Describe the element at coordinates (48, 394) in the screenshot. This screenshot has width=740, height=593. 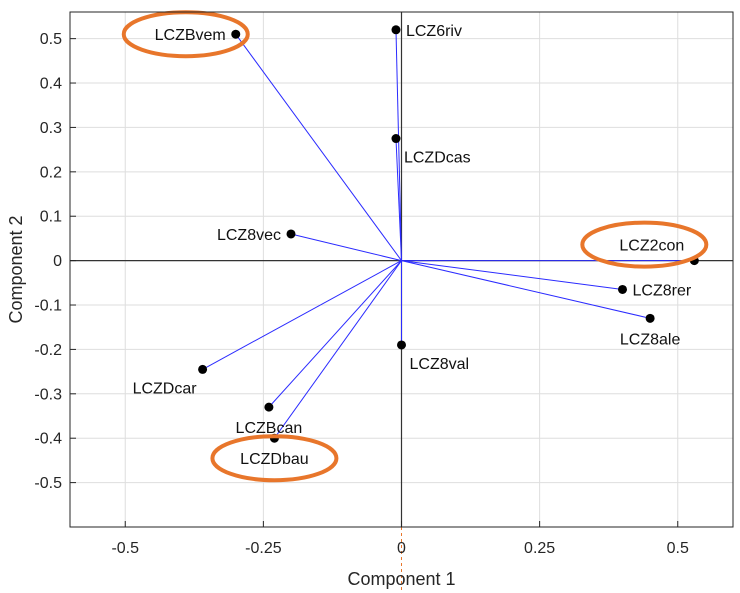
I see `y-tick-label: -0.3` at that location.